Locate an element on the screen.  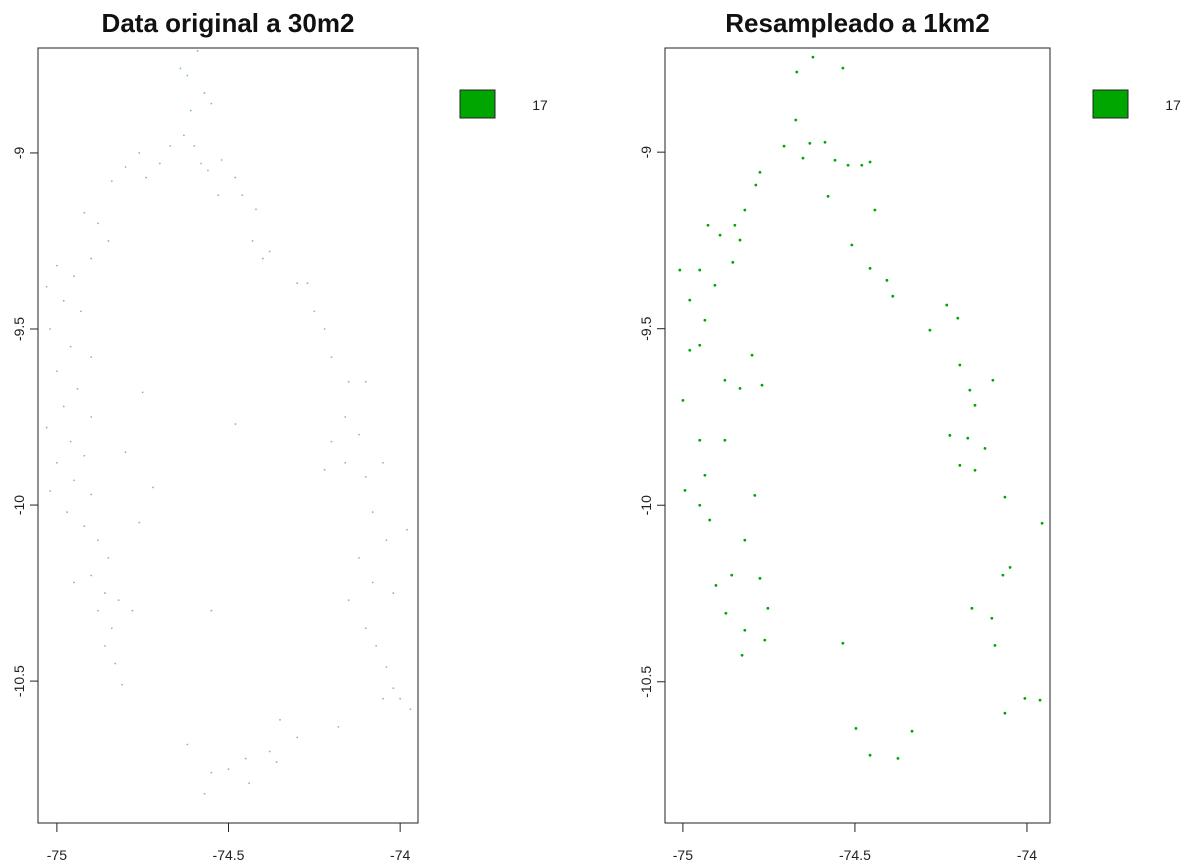
x-tick-label: -75 is located at coordinates (57, 855).